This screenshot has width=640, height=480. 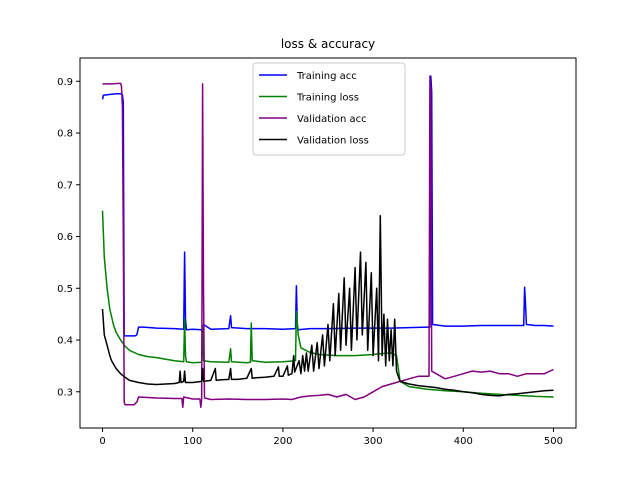 I want to click on x-tick-label: 400, so click(x=463, y=441).